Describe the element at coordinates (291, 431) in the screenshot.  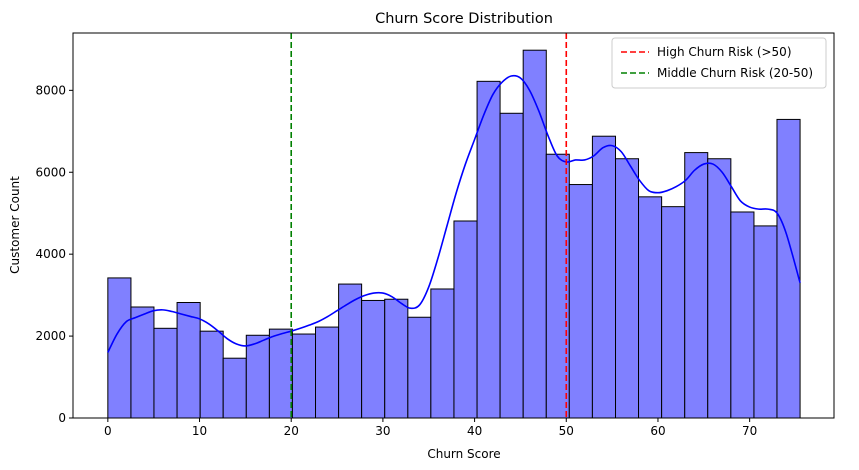
I see `x-tick-label: 20` at that location.